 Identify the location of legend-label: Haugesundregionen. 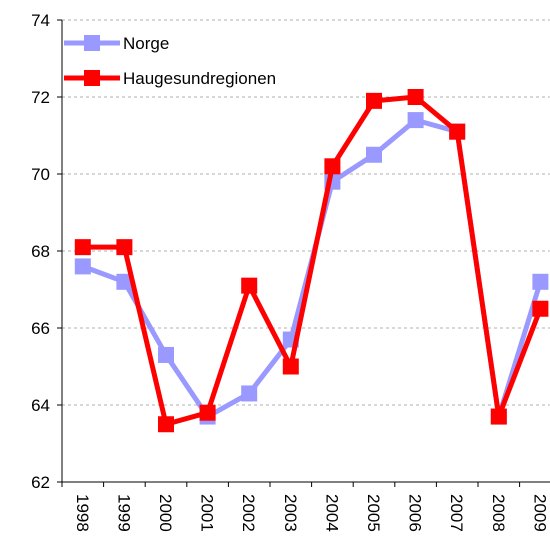
(199, 78).